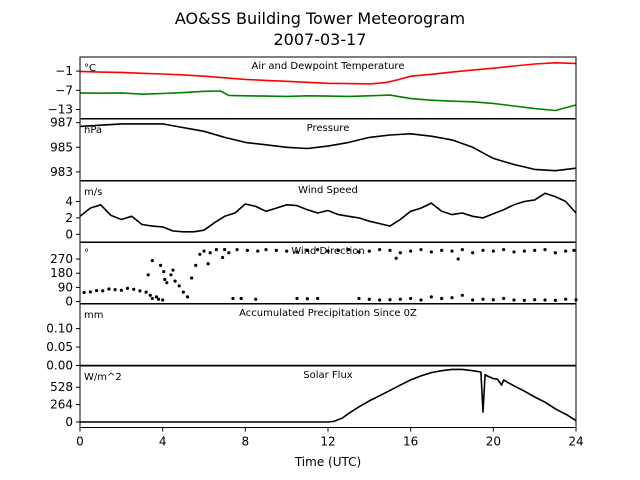  I want to click on panel-0: −13 −7 −1 °C Air and Dewpoint Temperature, so click(312, 87).